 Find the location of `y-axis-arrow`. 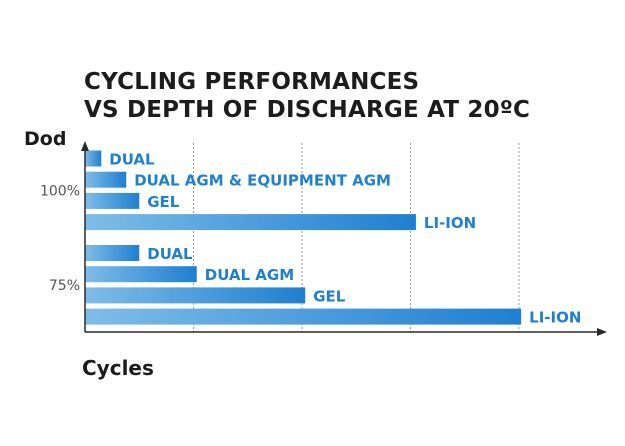

y-axis-arrow is located at coordinates (85, 146).